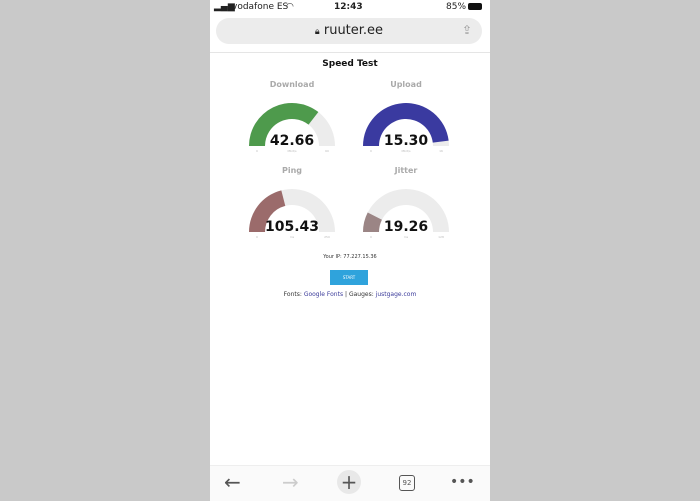 Image resolution: width=700 pixels, height=501 pixels. What do you see at coordinates (260, 7) in the screenshot?
I see `carrier: vodafone ES` at bounding box center [260, 7].